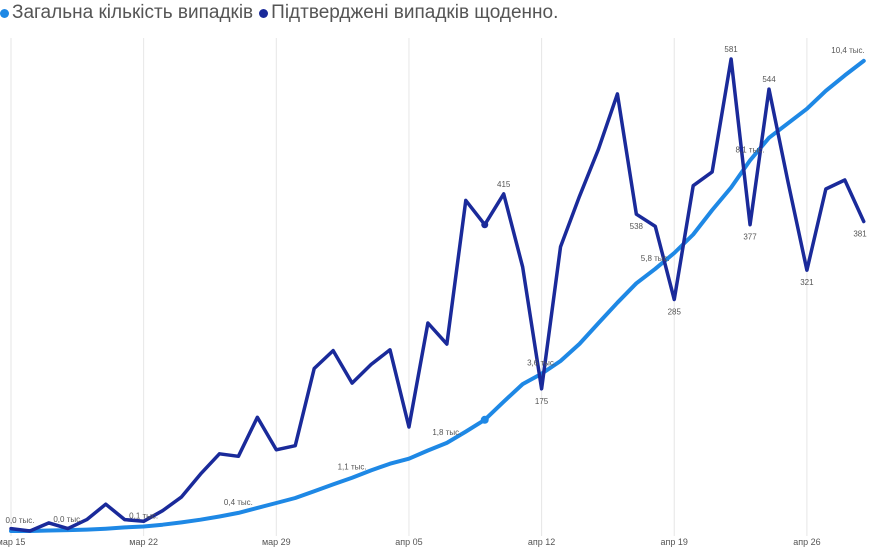 The height and width of the screenshot is (551, 877). Describe the element at coordinates (4, 13) in the screenshot. I see `legend-marker-total` at that location.